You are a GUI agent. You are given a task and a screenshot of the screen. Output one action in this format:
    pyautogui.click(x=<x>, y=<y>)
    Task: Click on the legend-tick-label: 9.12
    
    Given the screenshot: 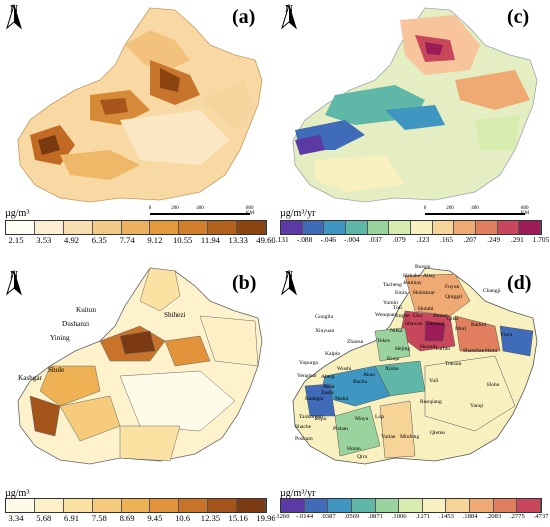 What is the action you would take?
    pyautogui.click(x=155, y=239)
    